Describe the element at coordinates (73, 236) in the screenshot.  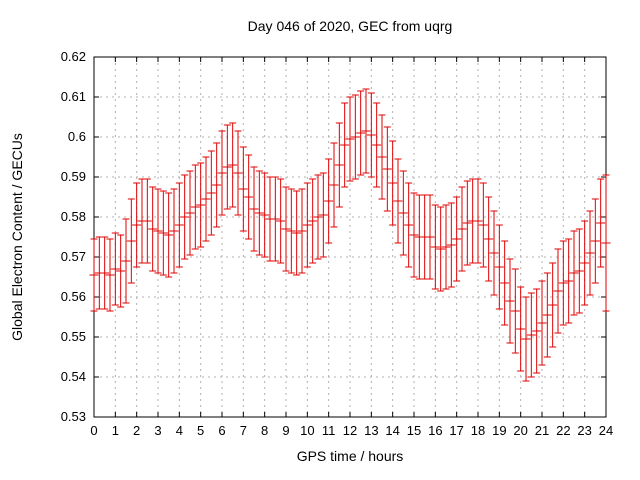
I see `y-tick-labels: 0.53 0.54 0.55 0.56 0.57 0.58 0.59 0.6 0.61 0.62` at that location.